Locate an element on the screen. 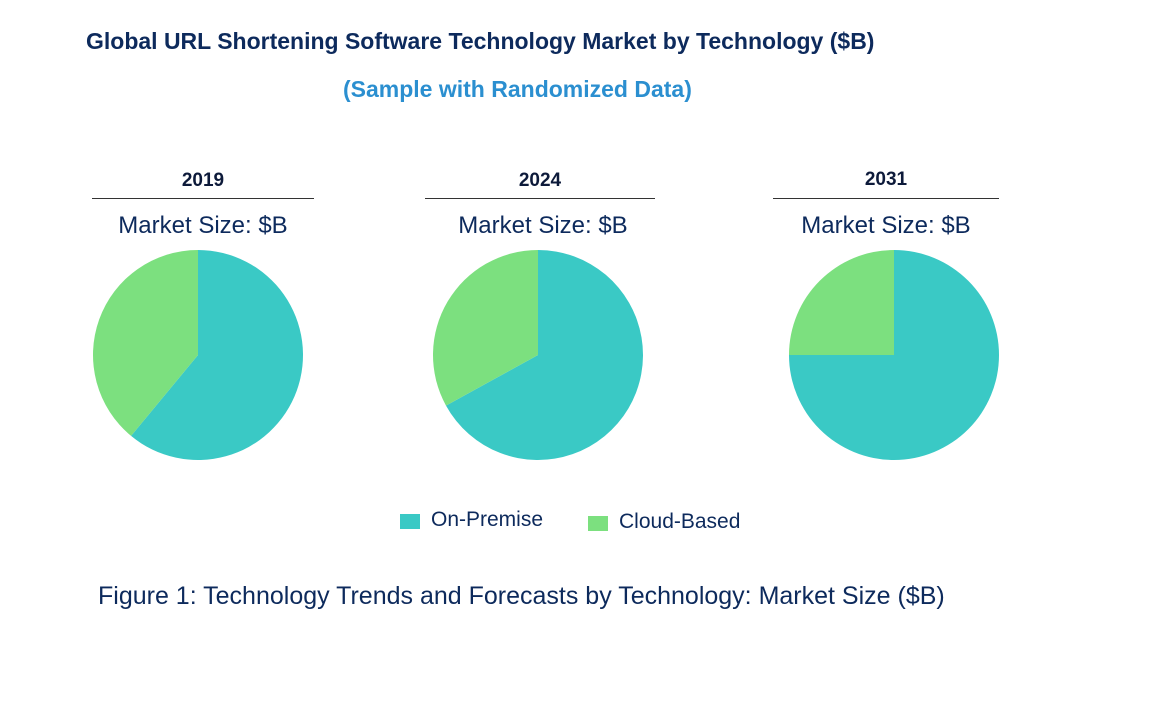 This screenshot has height=711, width=1170. legend-swatch-on-premise is located at coordinates (410, 521).